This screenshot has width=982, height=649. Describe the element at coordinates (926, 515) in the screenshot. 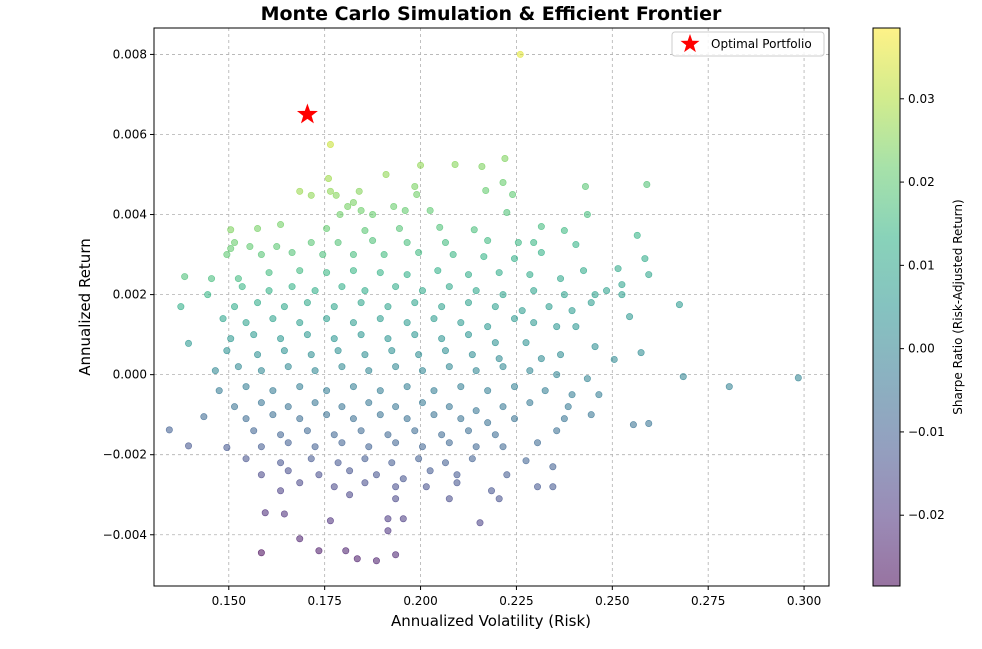

I see `colorbar-tick-label: −0.02` at that location.